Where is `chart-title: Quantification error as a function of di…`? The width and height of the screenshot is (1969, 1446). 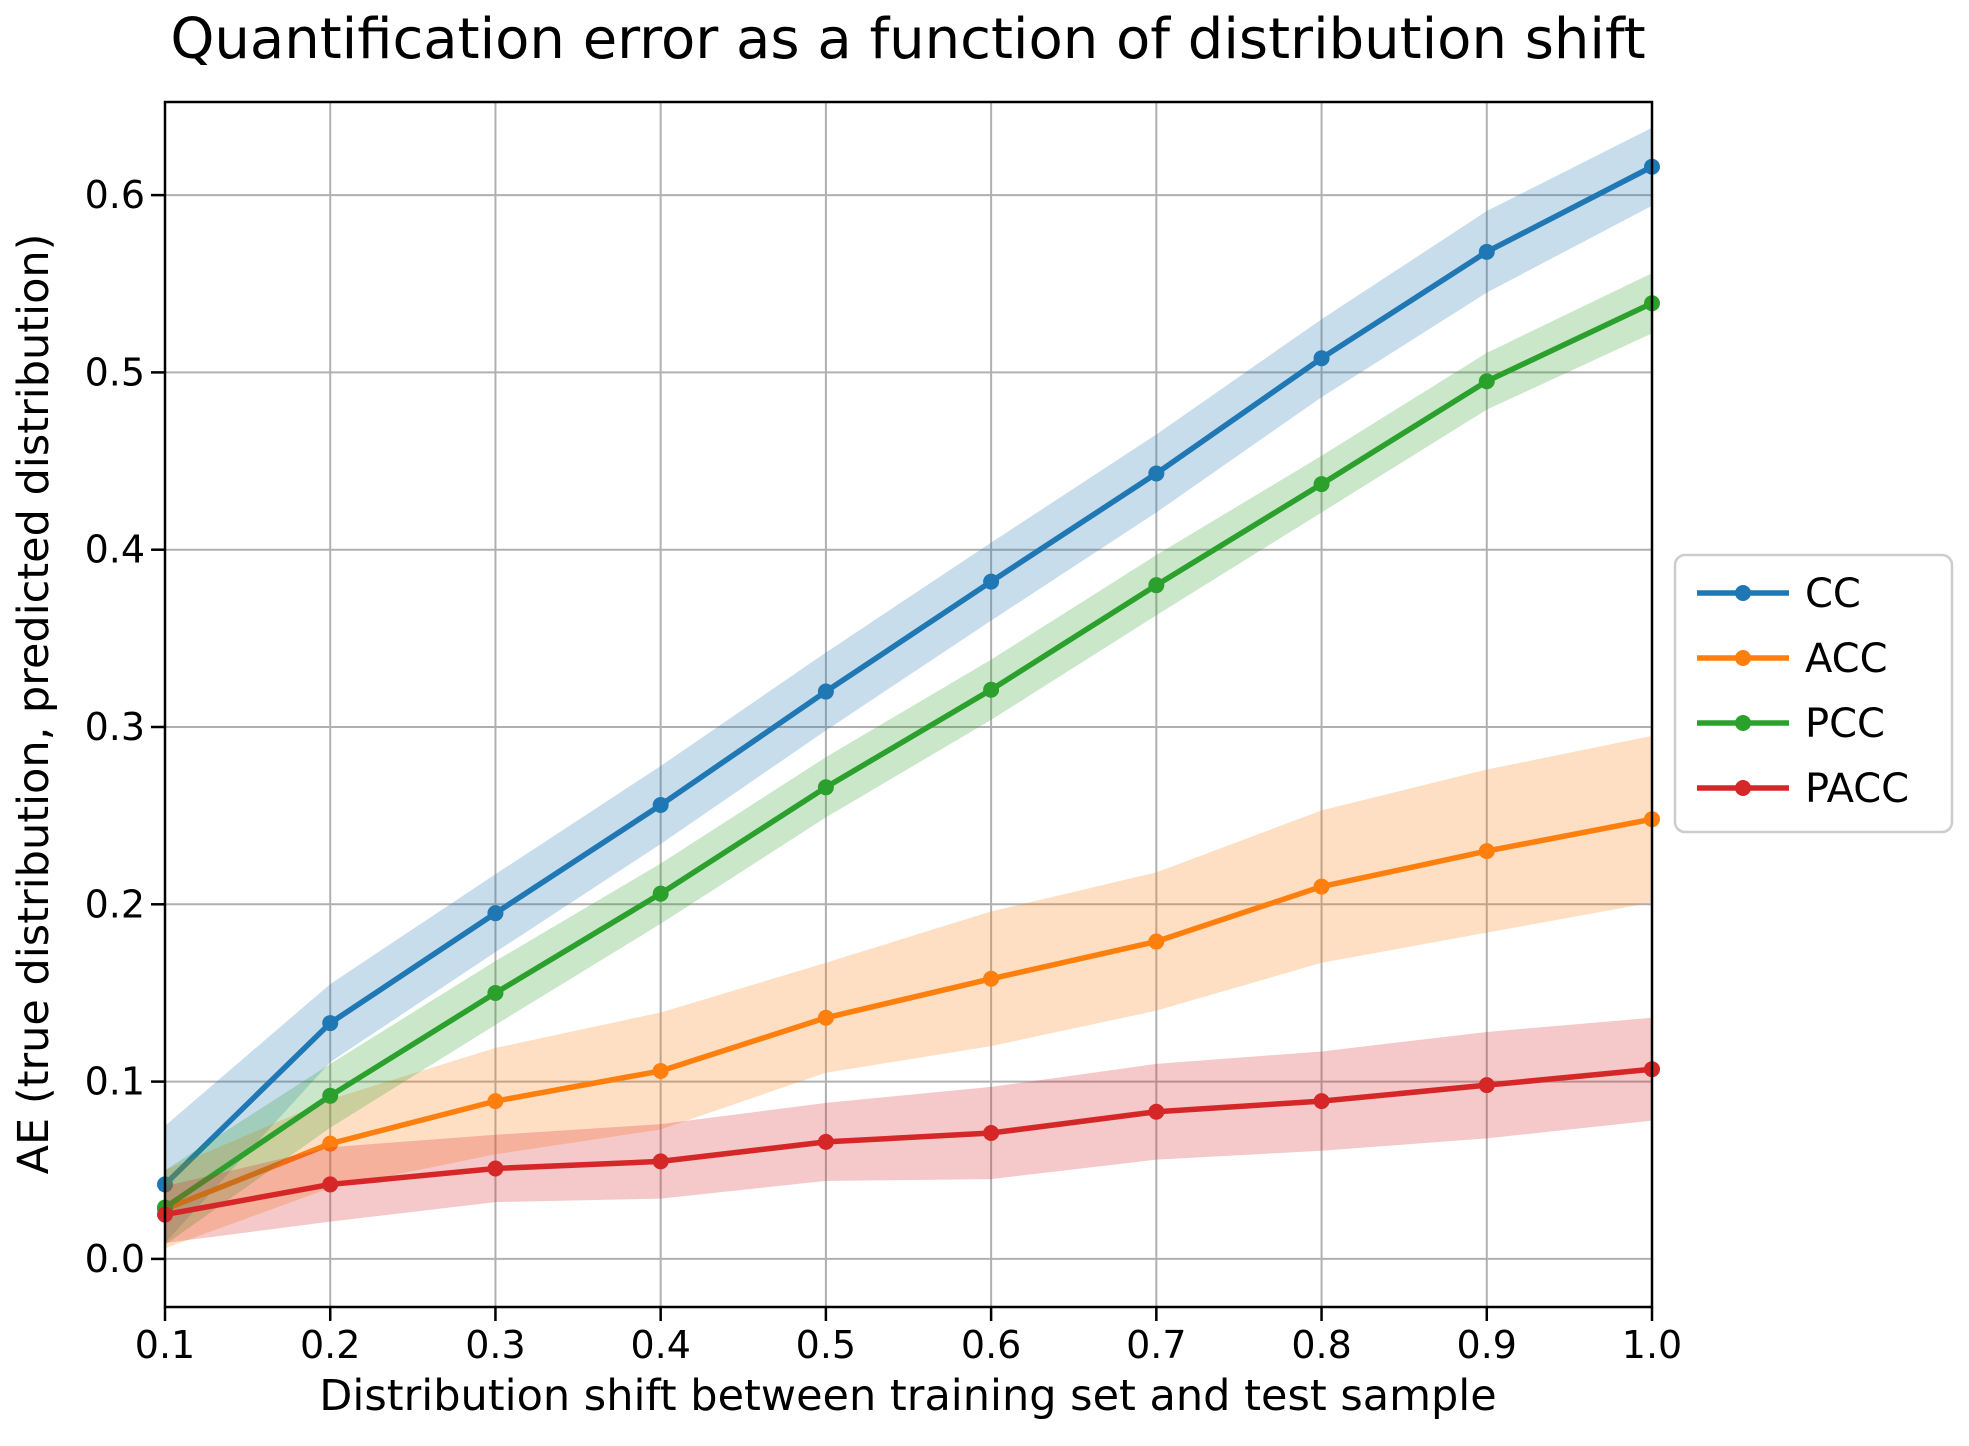
chart-title: Quantification error as a function of di… is located at coordinates (907, 39).